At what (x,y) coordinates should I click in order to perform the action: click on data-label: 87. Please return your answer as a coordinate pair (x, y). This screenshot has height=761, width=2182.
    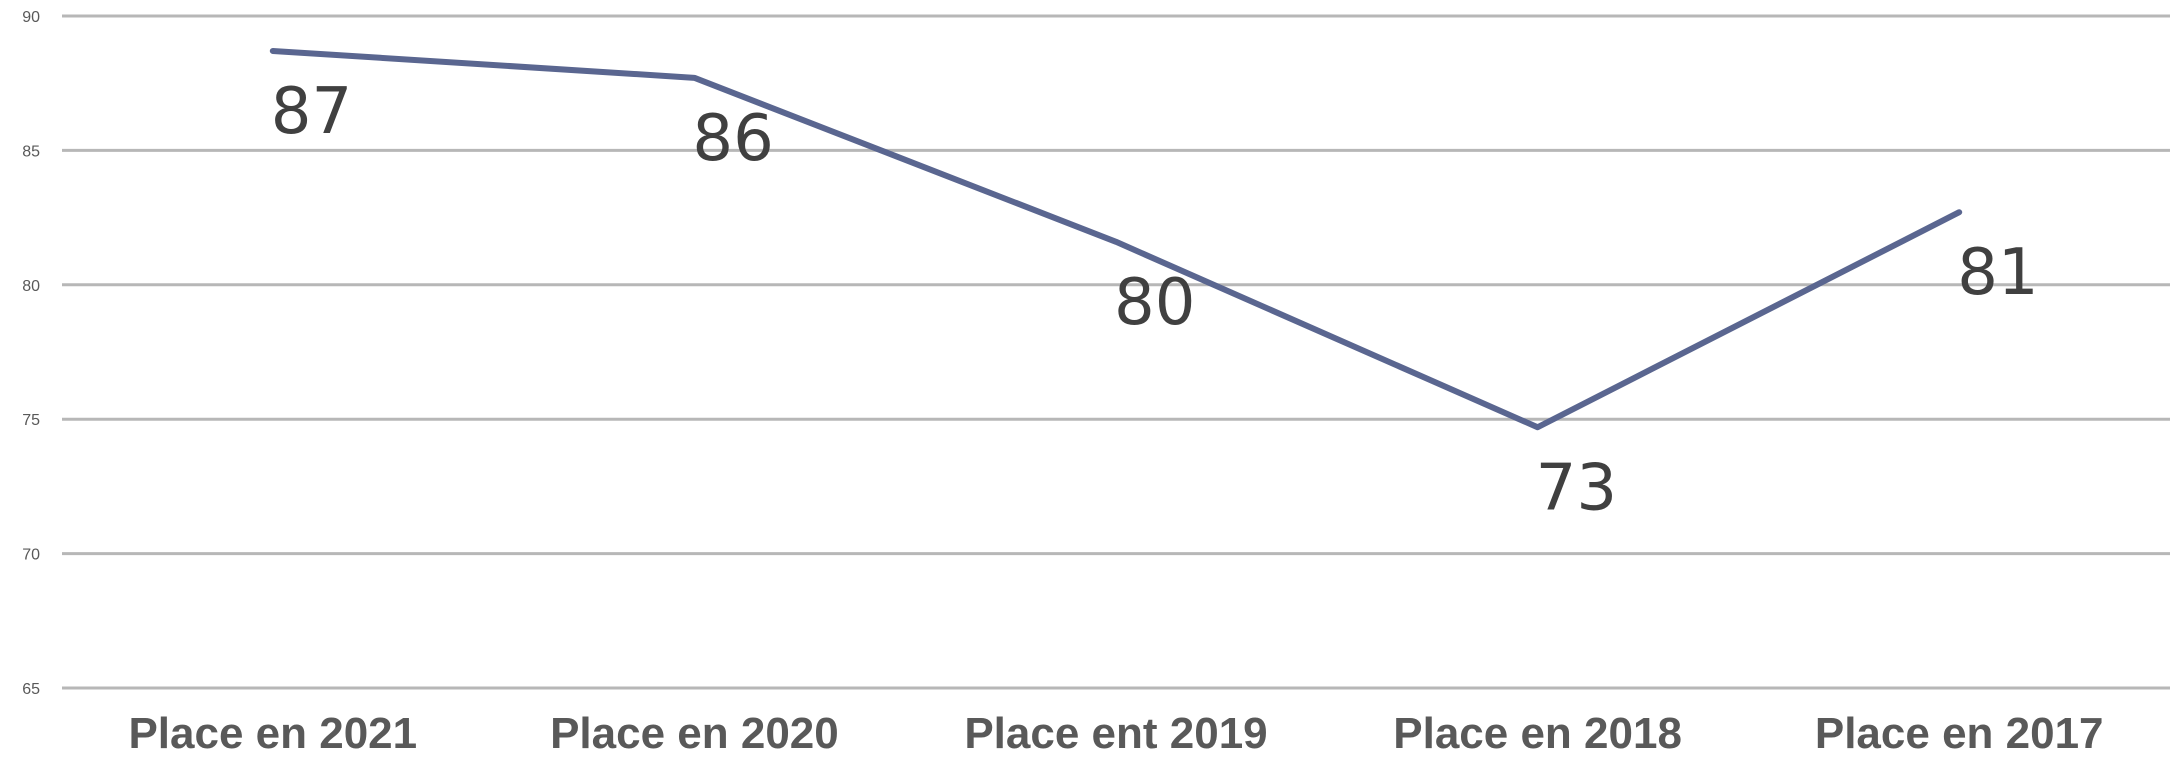
    Looking at the image, I should click on (311, 112).